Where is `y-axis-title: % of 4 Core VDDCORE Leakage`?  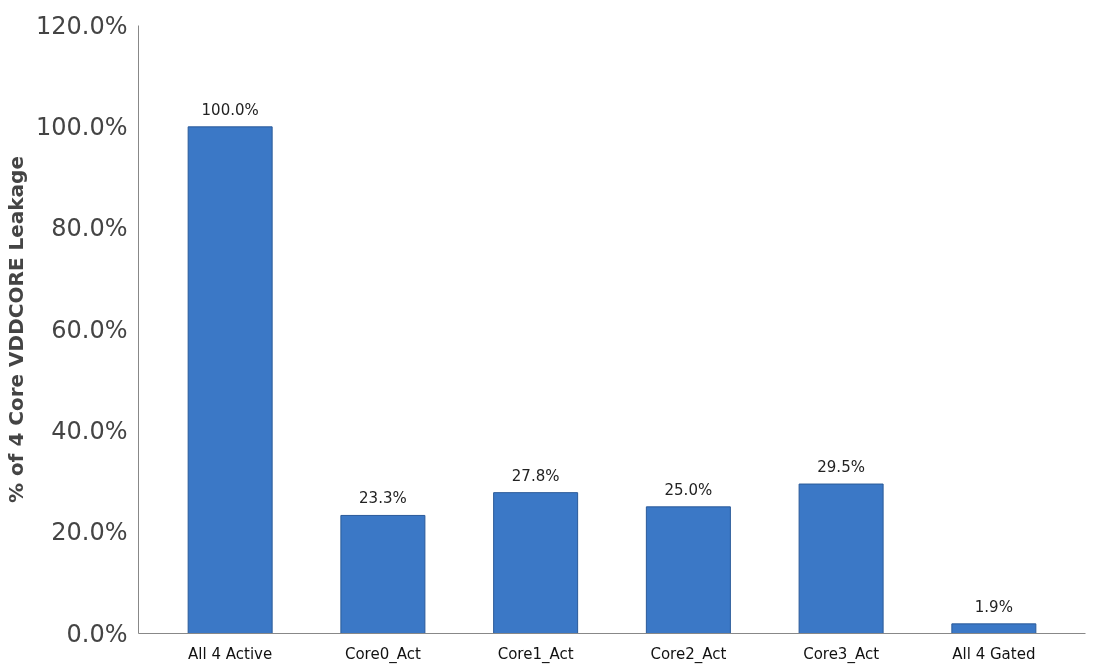 y-axis-title: % of 4 Core VDDCORE Leakage is located at coordinates (15, 329).